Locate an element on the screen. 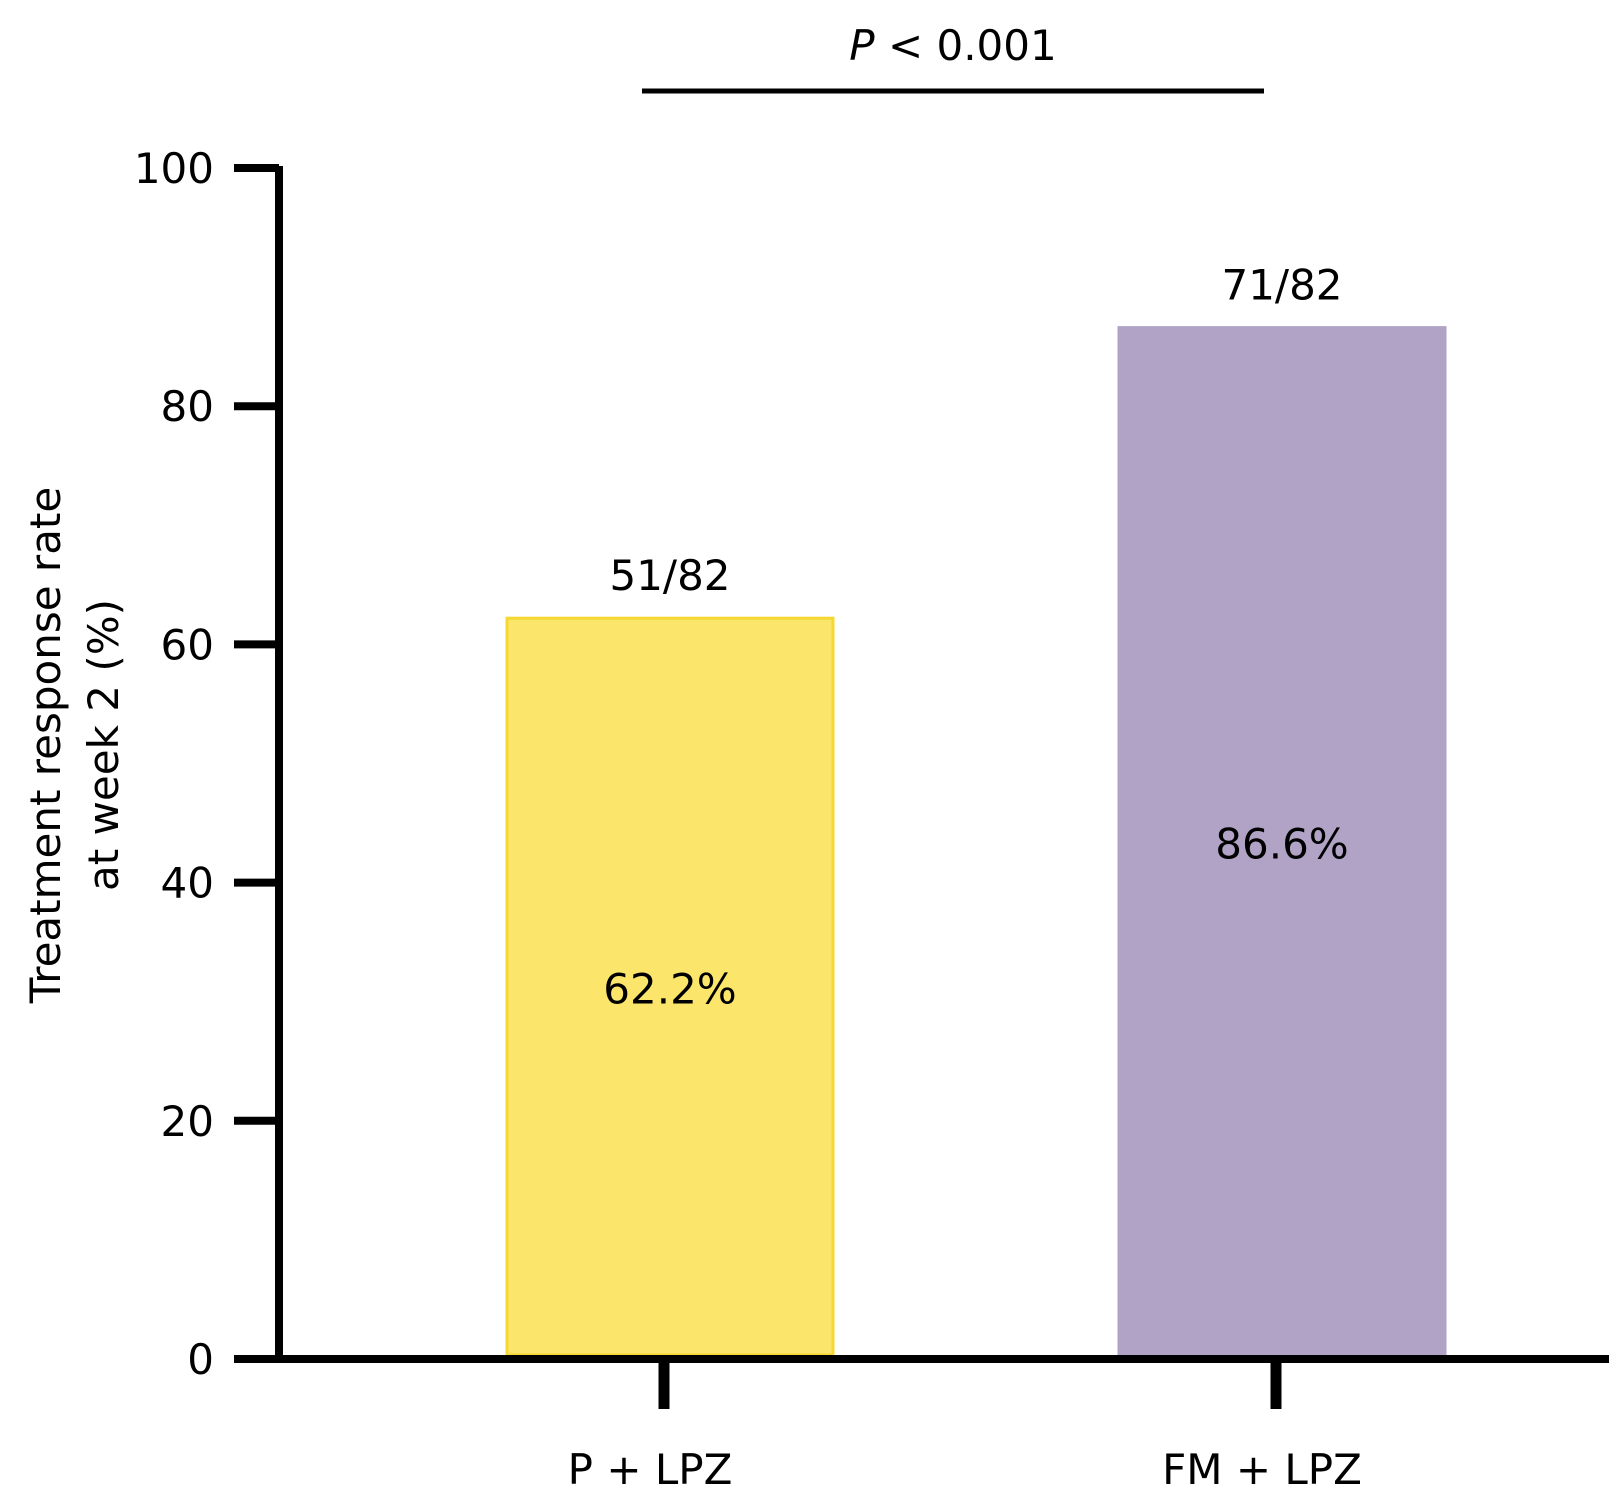 This screenshot has height=1501, width=1609. y-tick-label-60: 60 is located at coordinates (187, 644).